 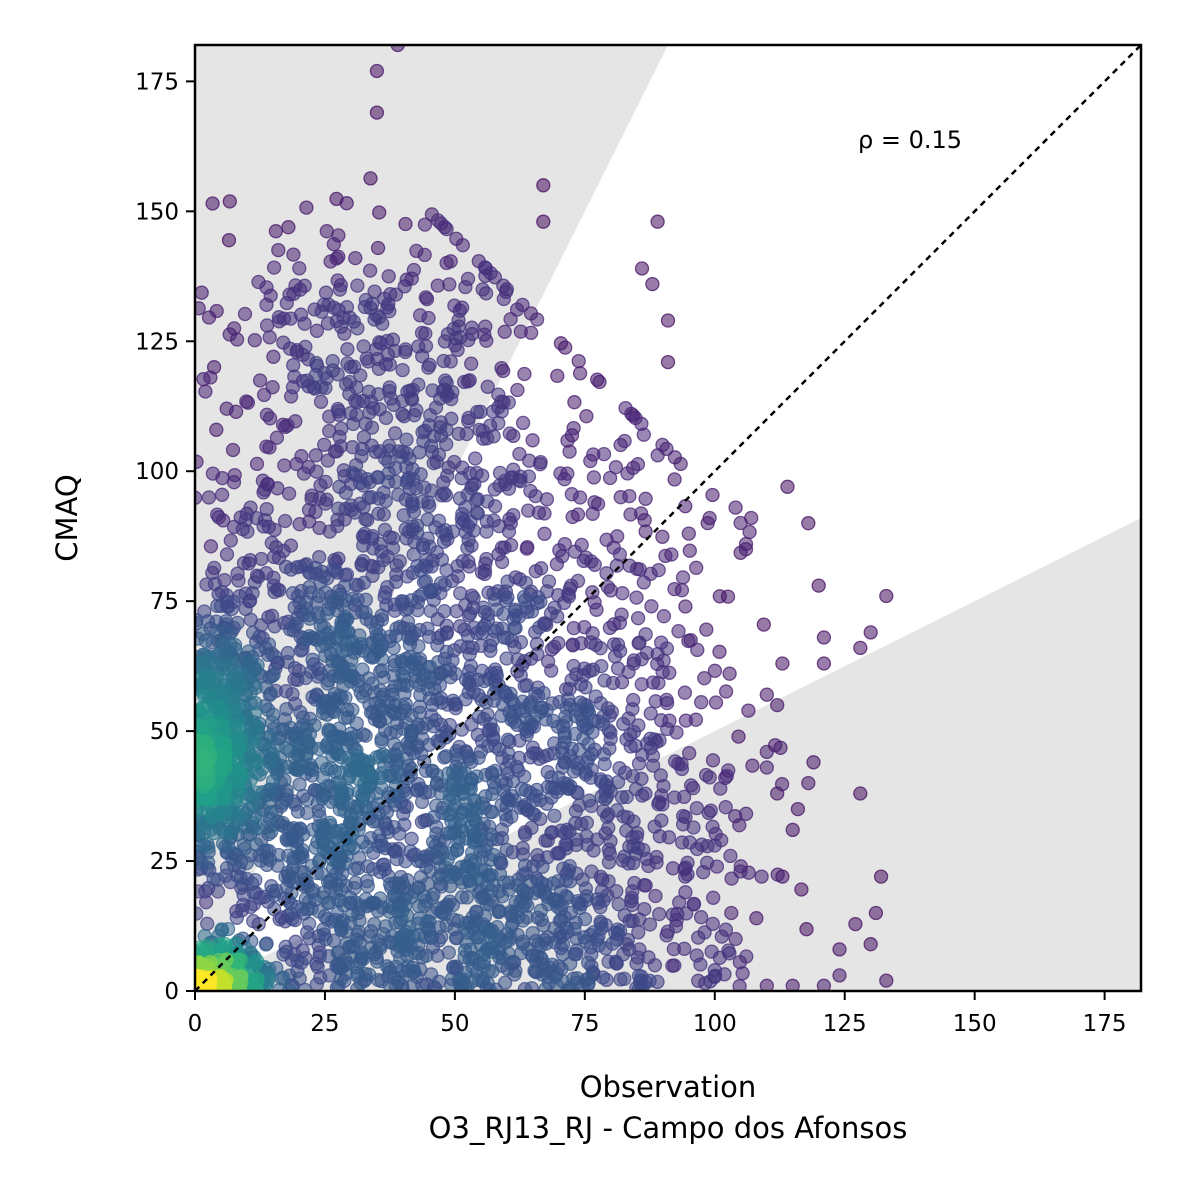 What do you see at coordinates (715, 1024) in the screenshot?
I see `x-tick-label: 100` at bounding box center [715, 1024].